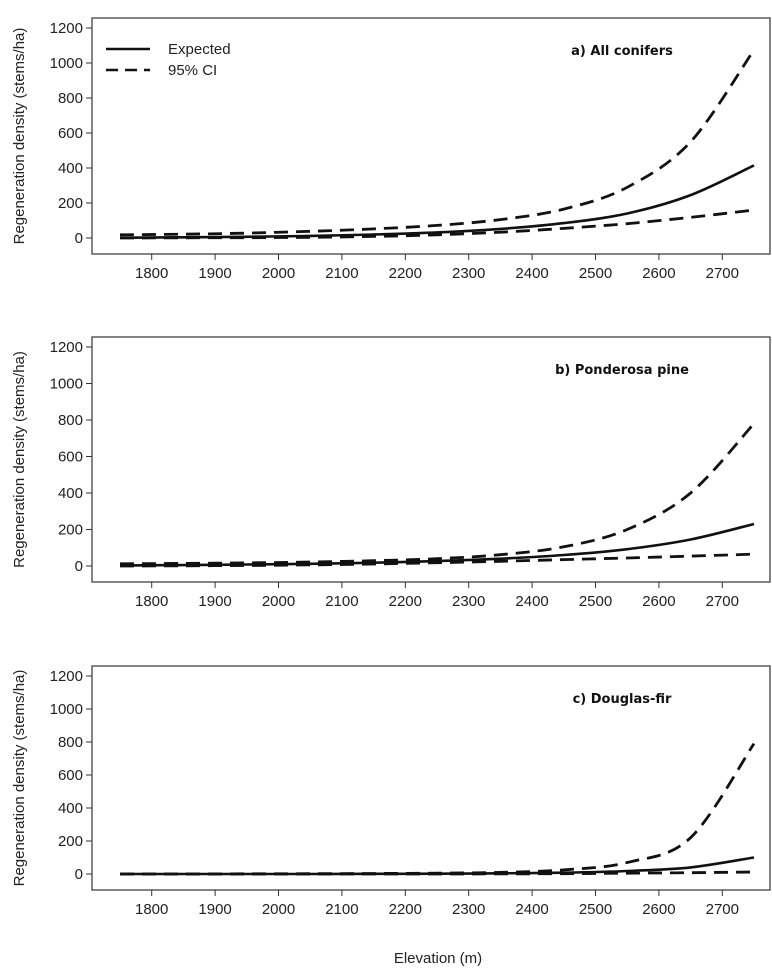  I want to click on legend-label: 95% CI, so click(192, 70).